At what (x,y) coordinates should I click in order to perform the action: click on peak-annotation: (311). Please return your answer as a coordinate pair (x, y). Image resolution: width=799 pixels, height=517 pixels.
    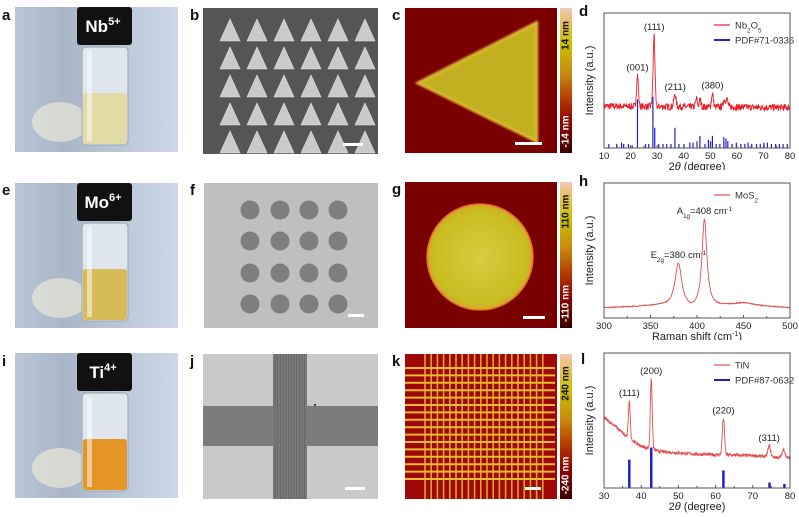
    Looking at the image, I should click on (768, 438).